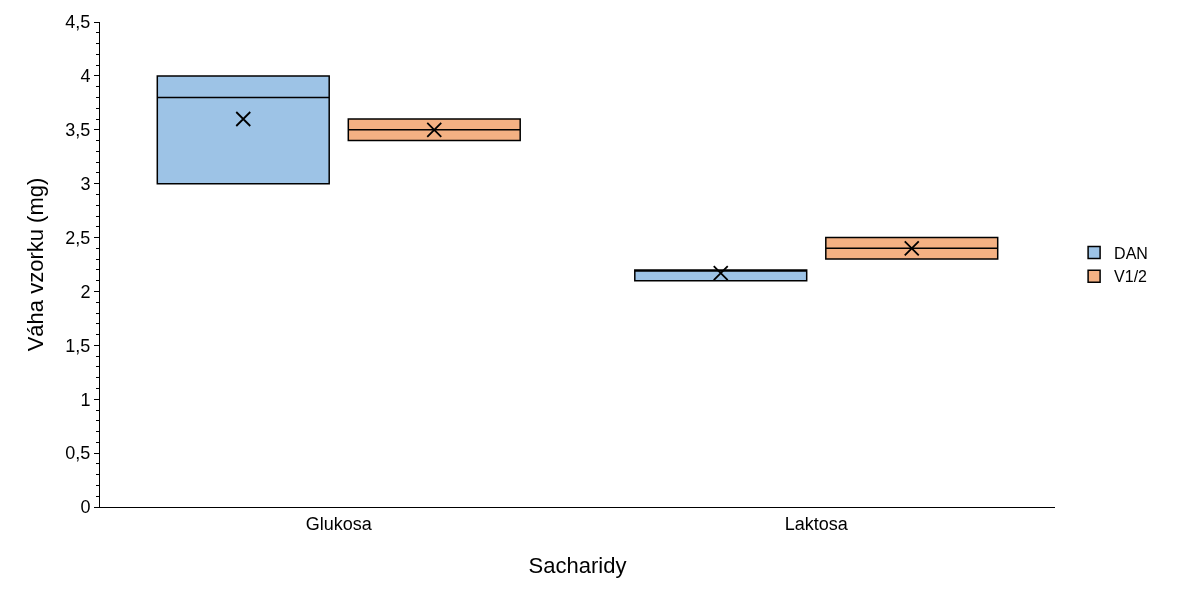 This screenshot has width=1185, height=592. What do you see at coordinates (78, 130) in the screenshot?
I see `y-tick-label: 3,5` at bounding box center [78, 130].